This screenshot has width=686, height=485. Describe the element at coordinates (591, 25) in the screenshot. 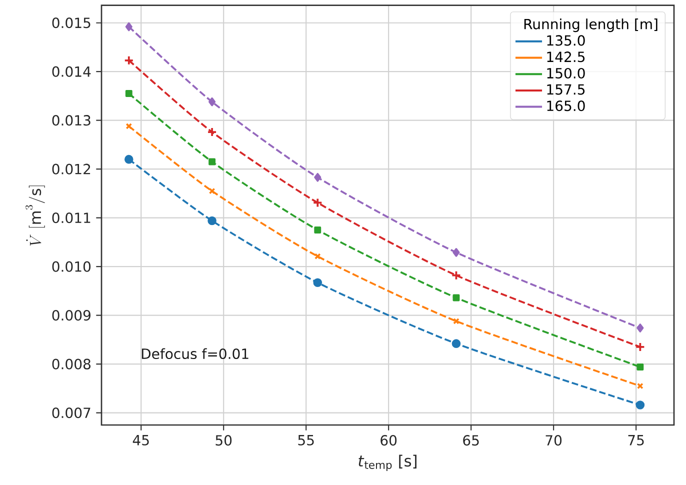

I see `legend-title: Running length [m]` at that location.